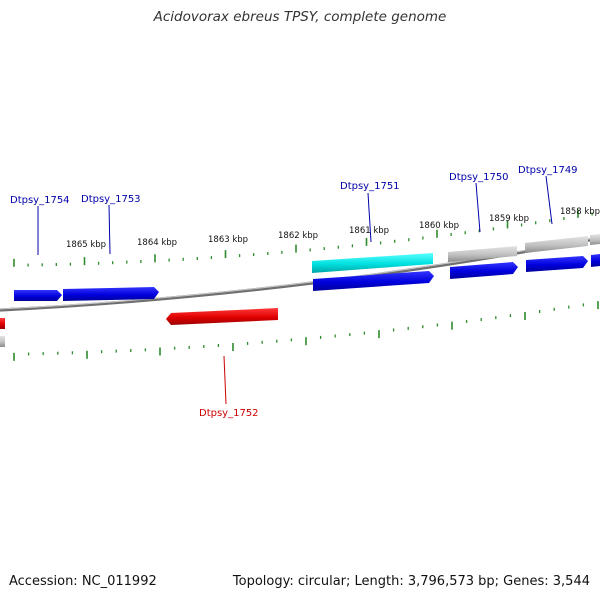 This screenshot has width=600, height=600. Describe the element at coordinates (548, 170) in the screenshot. I see `gene-label-dtpsy-1749: Dtpsy_1749` at that location.